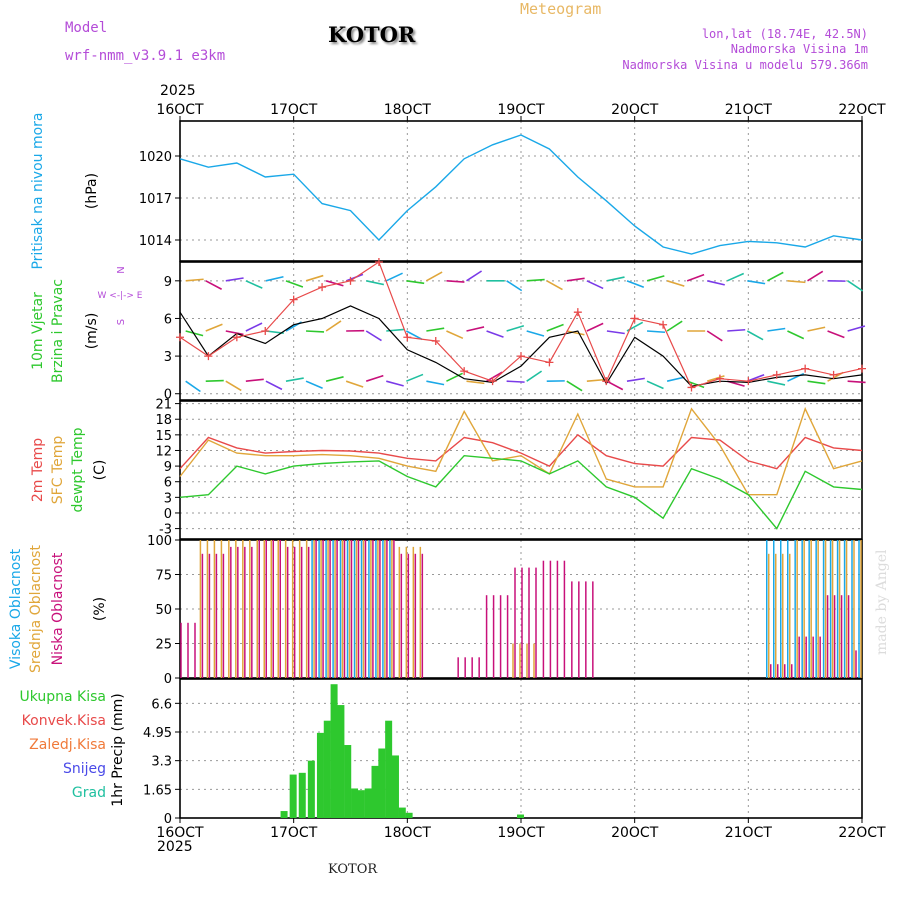 This screenshot has width=900, height=900. Describe the element at coordinates (163, 405) in the screenshot. I see `y-tick-label: 21` at that location.